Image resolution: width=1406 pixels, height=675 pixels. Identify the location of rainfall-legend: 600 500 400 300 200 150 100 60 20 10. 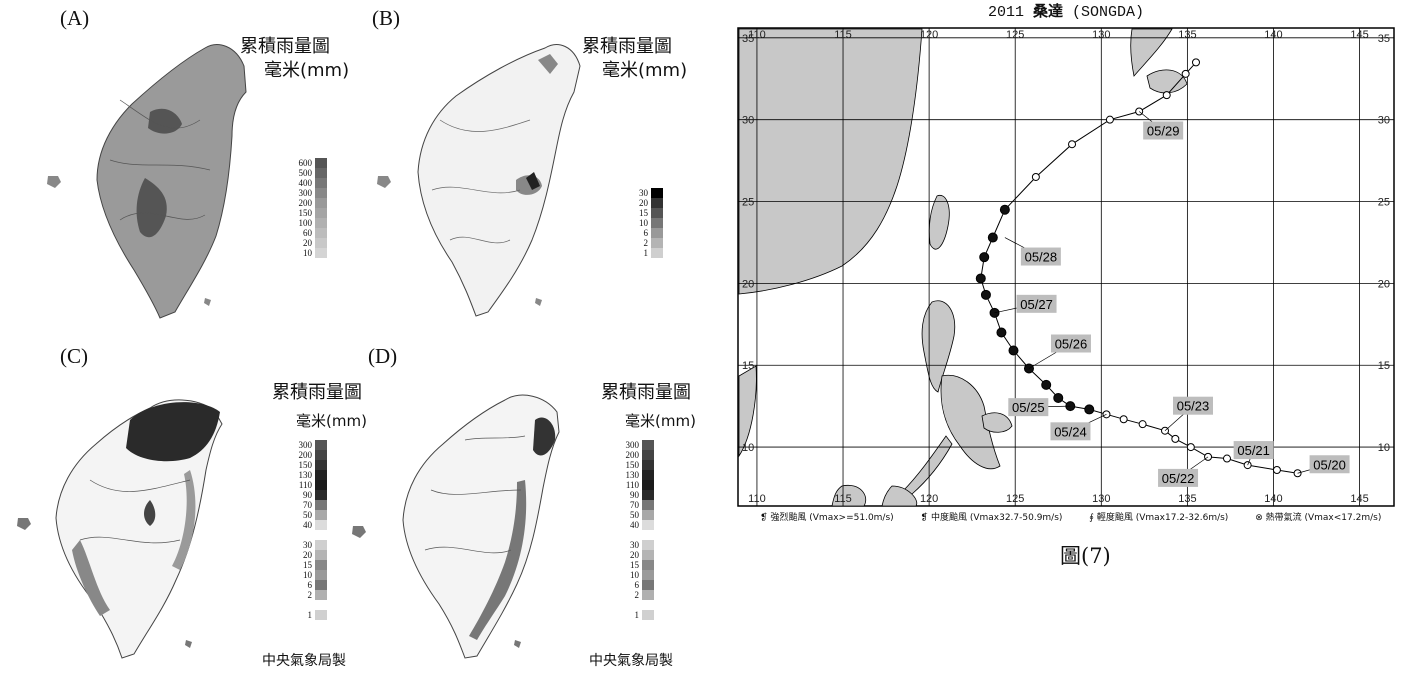
(307, 208).